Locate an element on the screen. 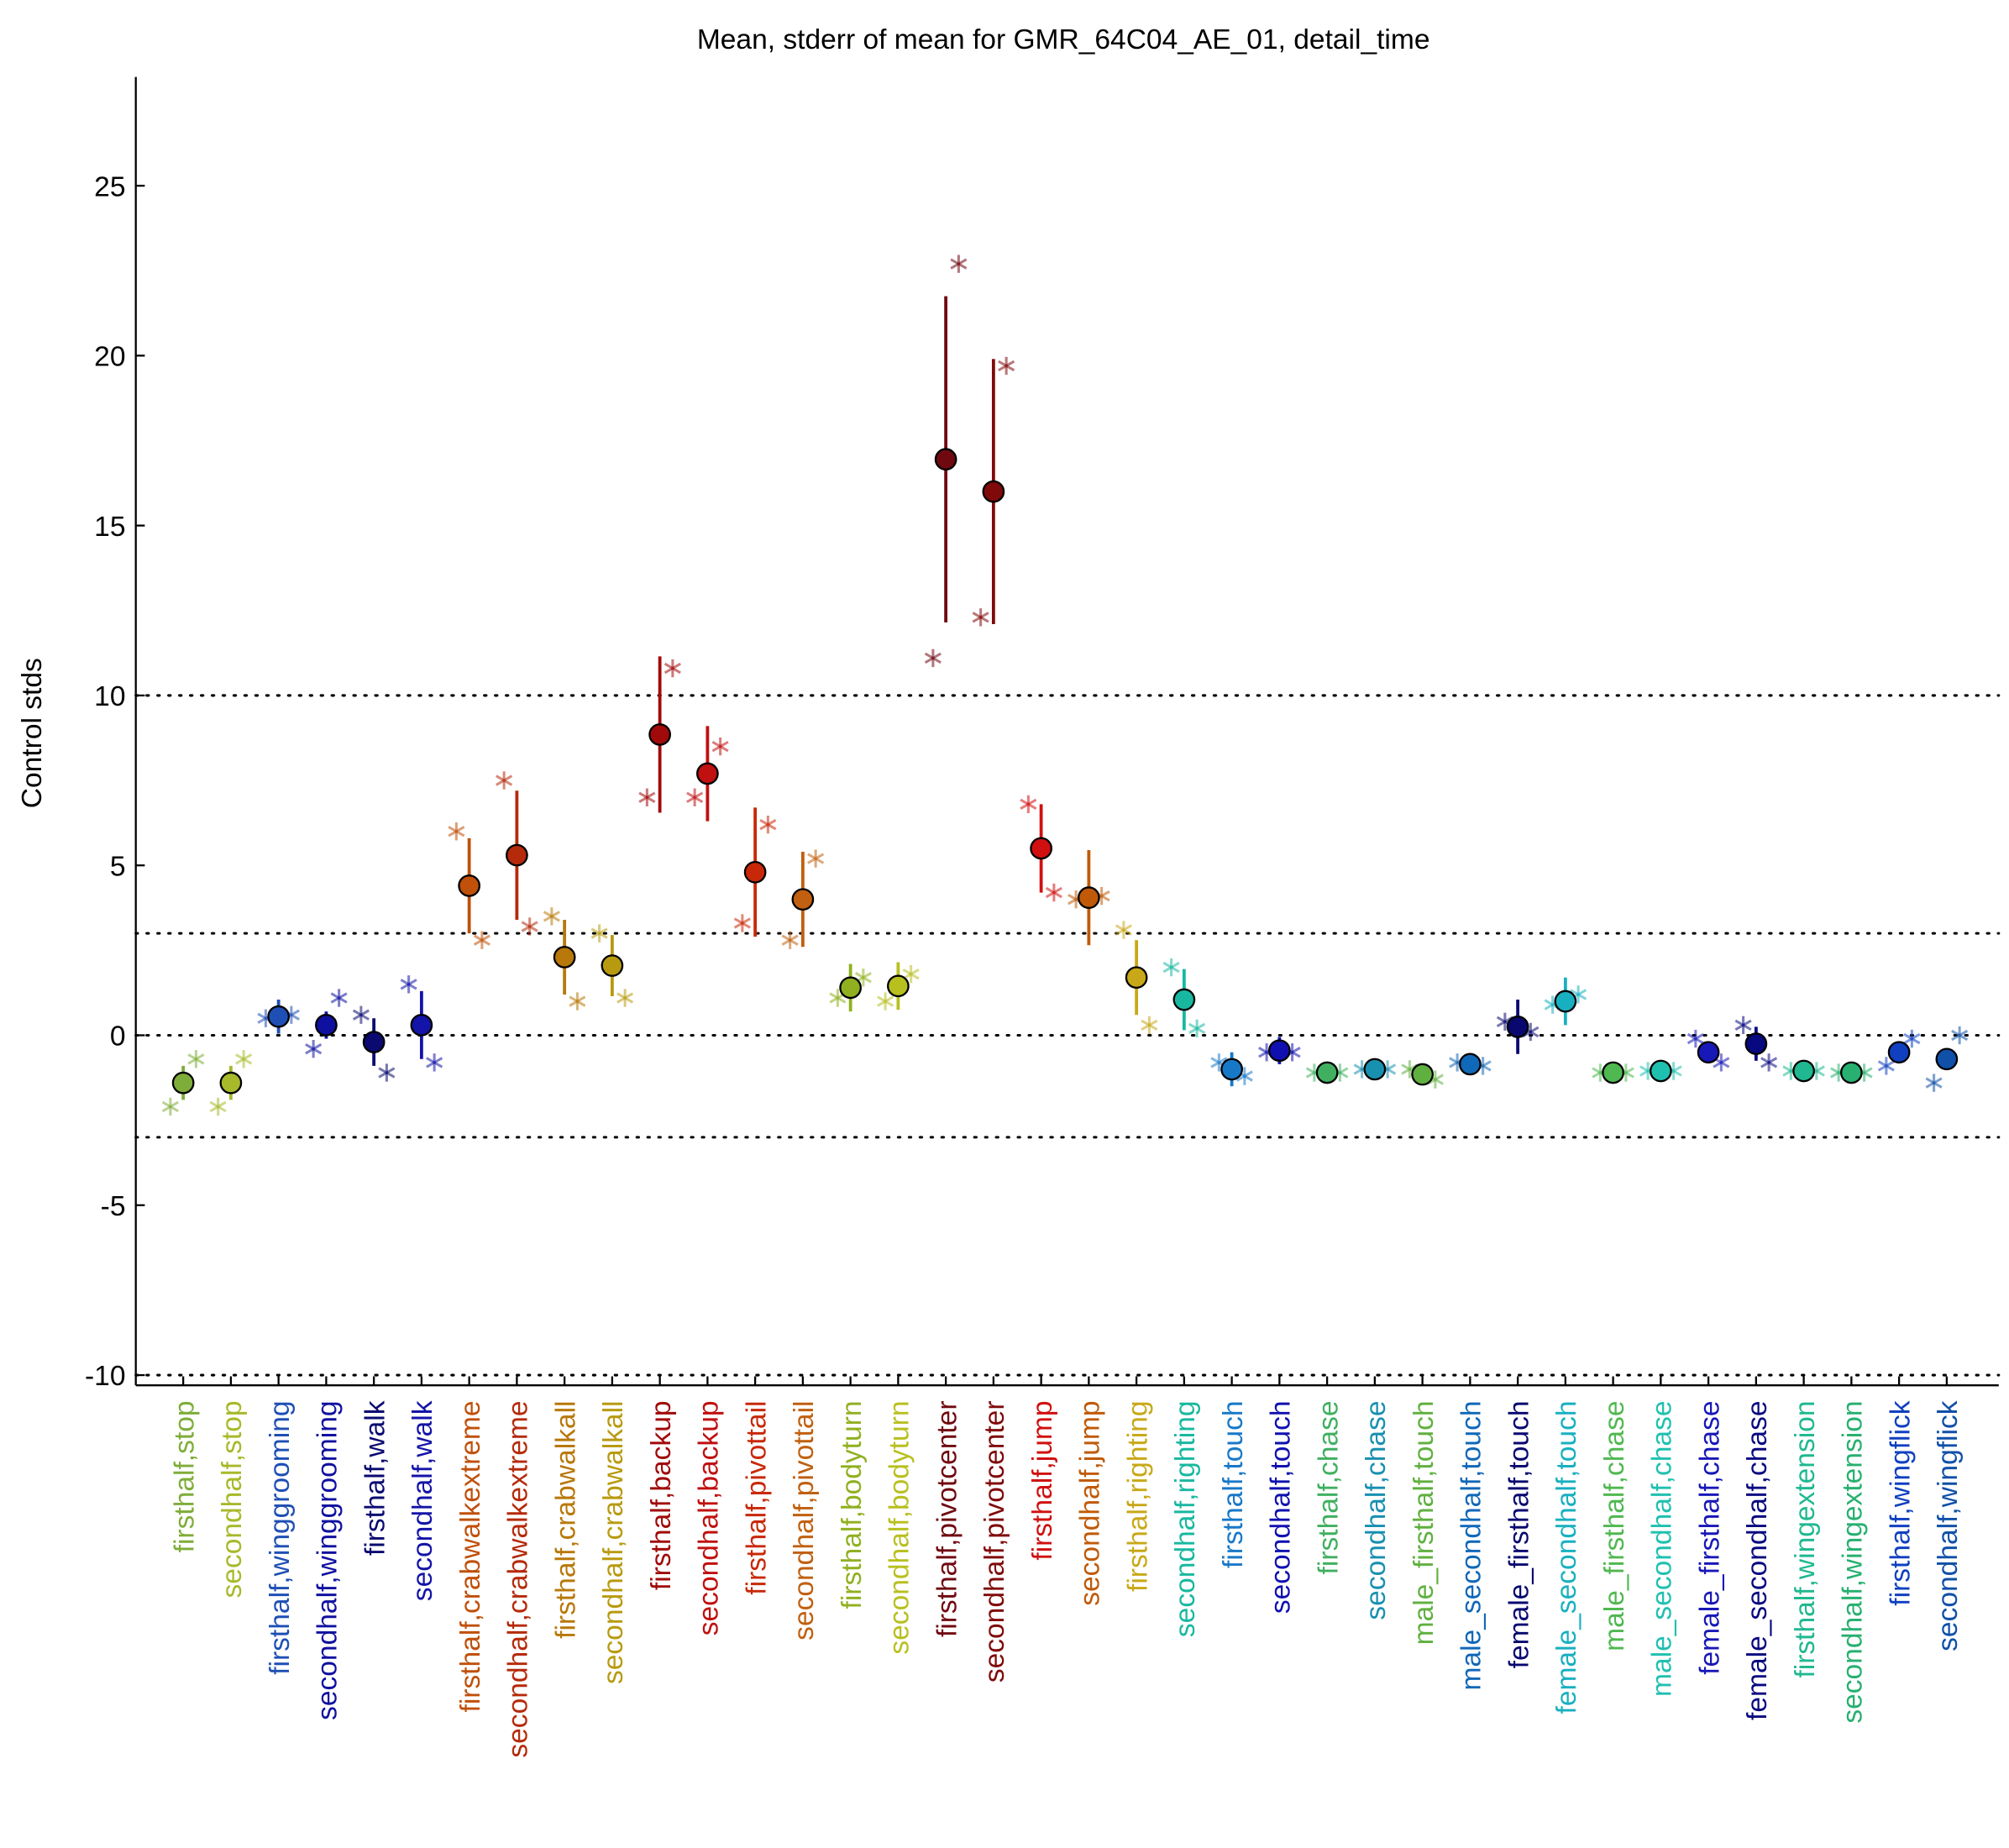  x-tick-label: secondhalf,winggrooming is located at coordinates (328, 1559).